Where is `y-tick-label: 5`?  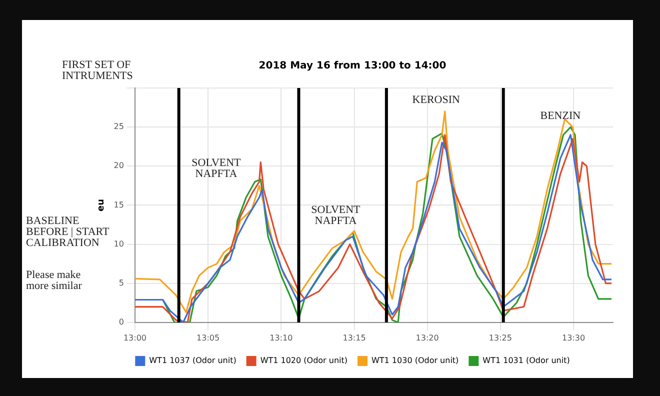
y-tick-label: 5 is located at coordinates (121, 283).